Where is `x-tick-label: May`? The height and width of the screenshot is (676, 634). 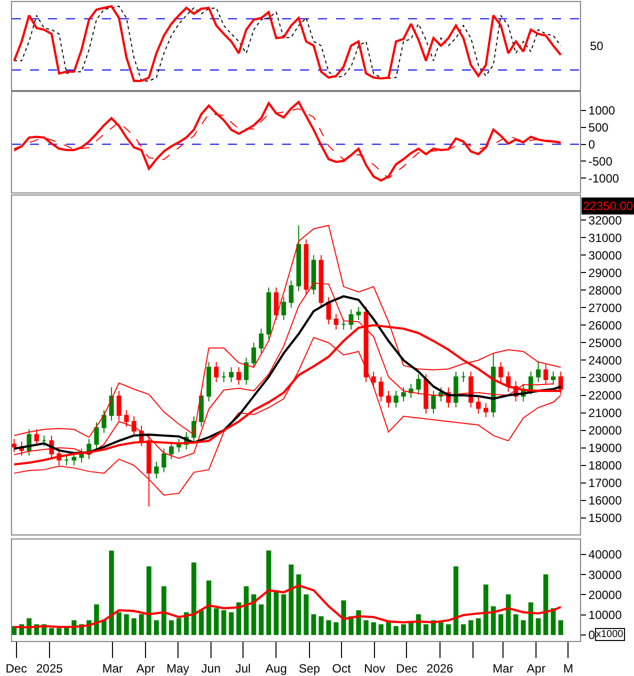
x-tick-label: May is located at coordinates (178, 668).